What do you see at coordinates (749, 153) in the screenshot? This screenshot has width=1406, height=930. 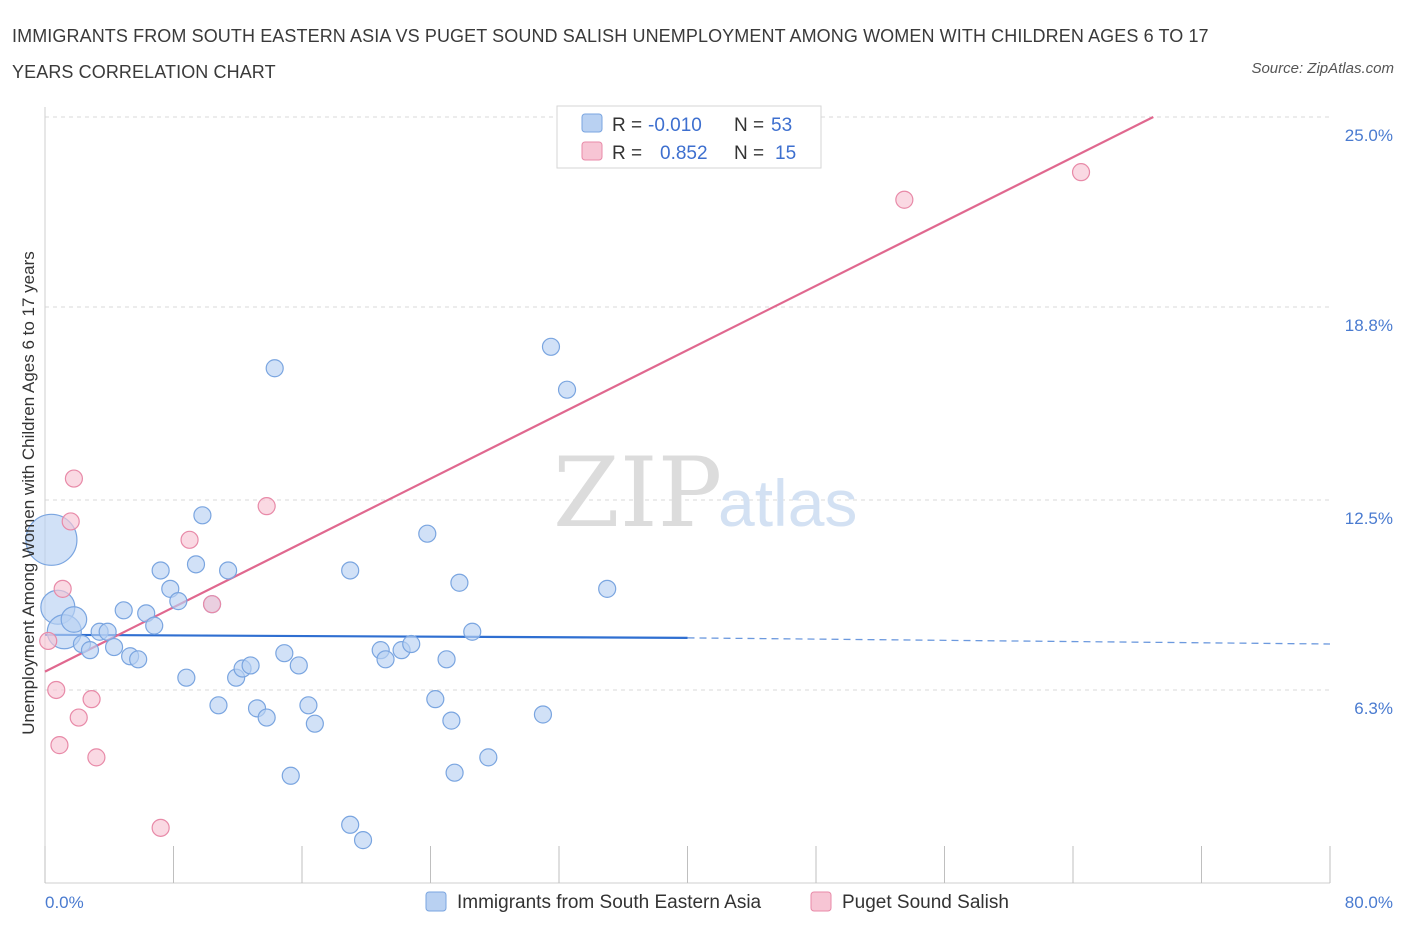 I see `legend-n-label-1: N =` at bounding box center [749, 153].